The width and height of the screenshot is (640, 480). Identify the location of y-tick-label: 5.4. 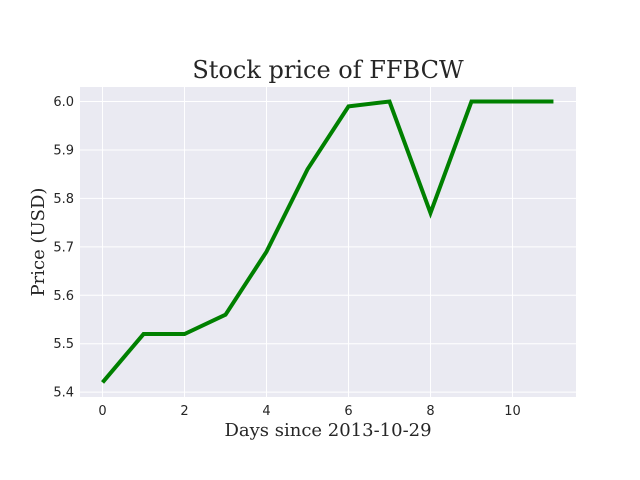
(63, 393).